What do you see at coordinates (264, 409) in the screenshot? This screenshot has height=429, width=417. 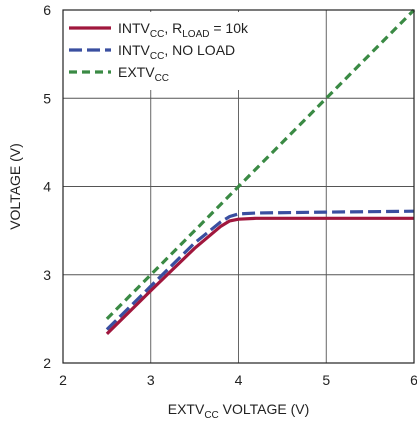 I see `x-axis-title-rest: VOLTAGE (V)` at bounding box center [264, 409].